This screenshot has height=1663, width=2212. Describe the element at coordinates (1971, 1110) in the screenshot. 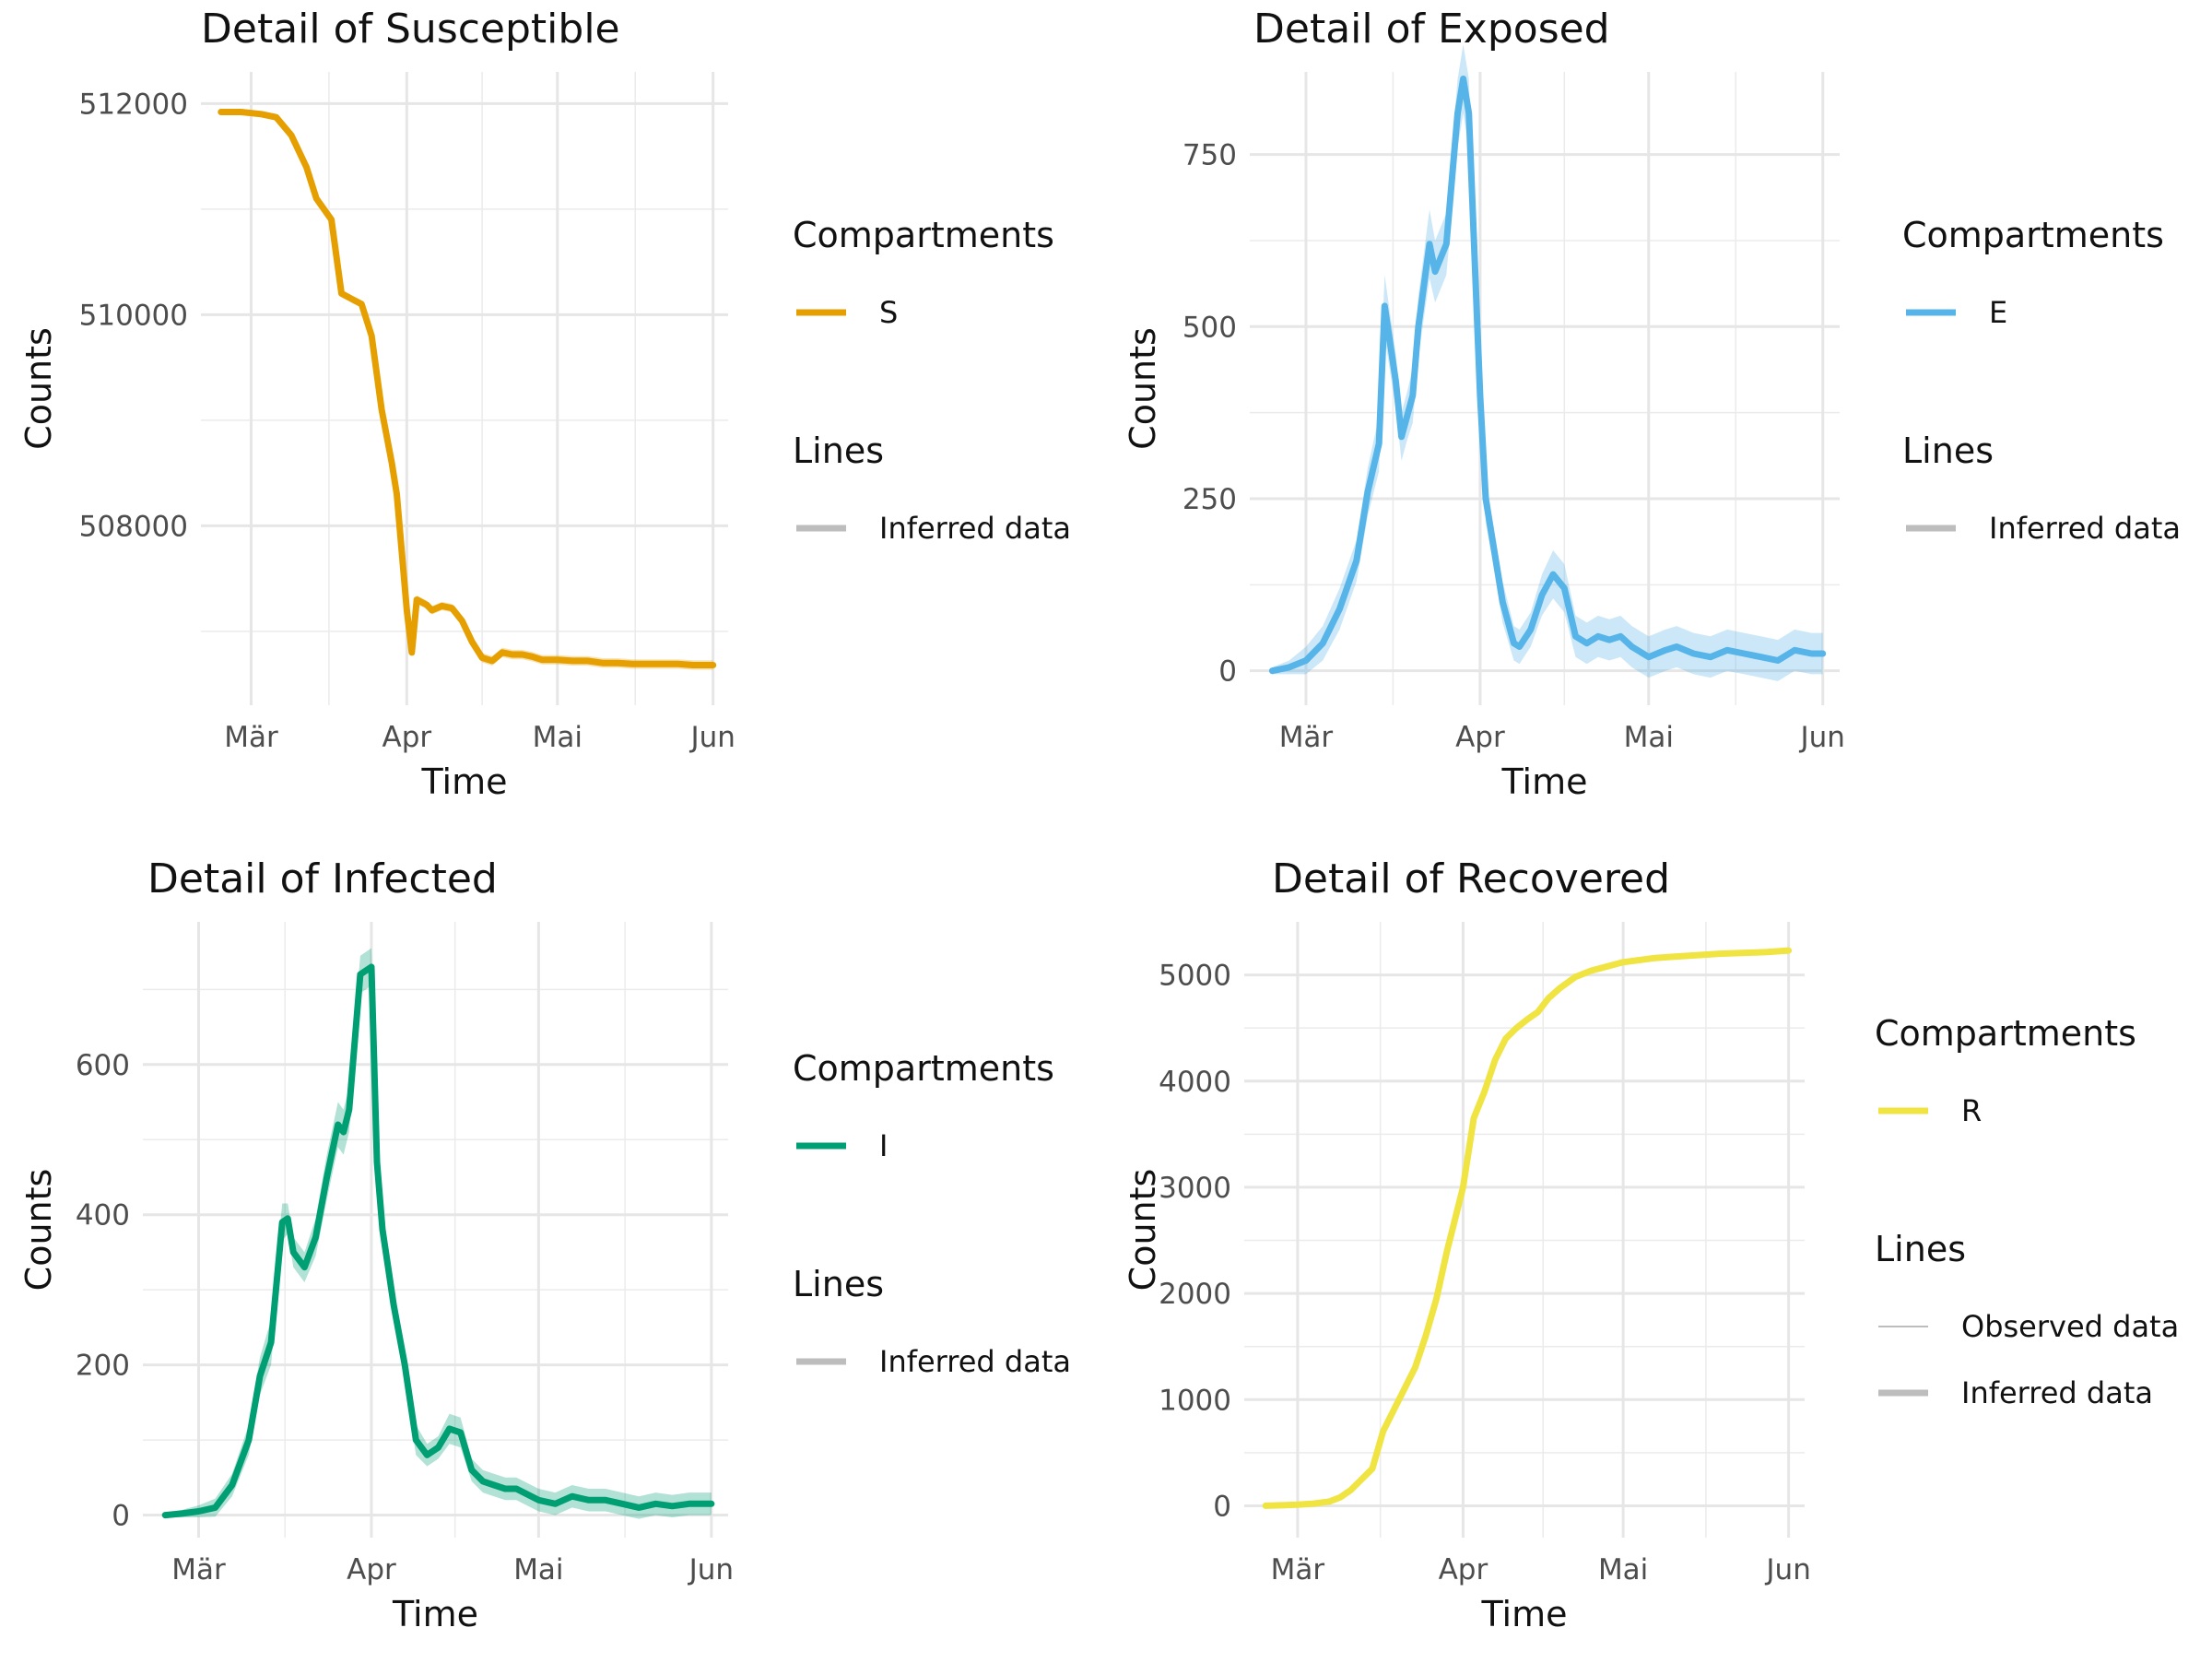

I see `legend-label-R: R` at that location.